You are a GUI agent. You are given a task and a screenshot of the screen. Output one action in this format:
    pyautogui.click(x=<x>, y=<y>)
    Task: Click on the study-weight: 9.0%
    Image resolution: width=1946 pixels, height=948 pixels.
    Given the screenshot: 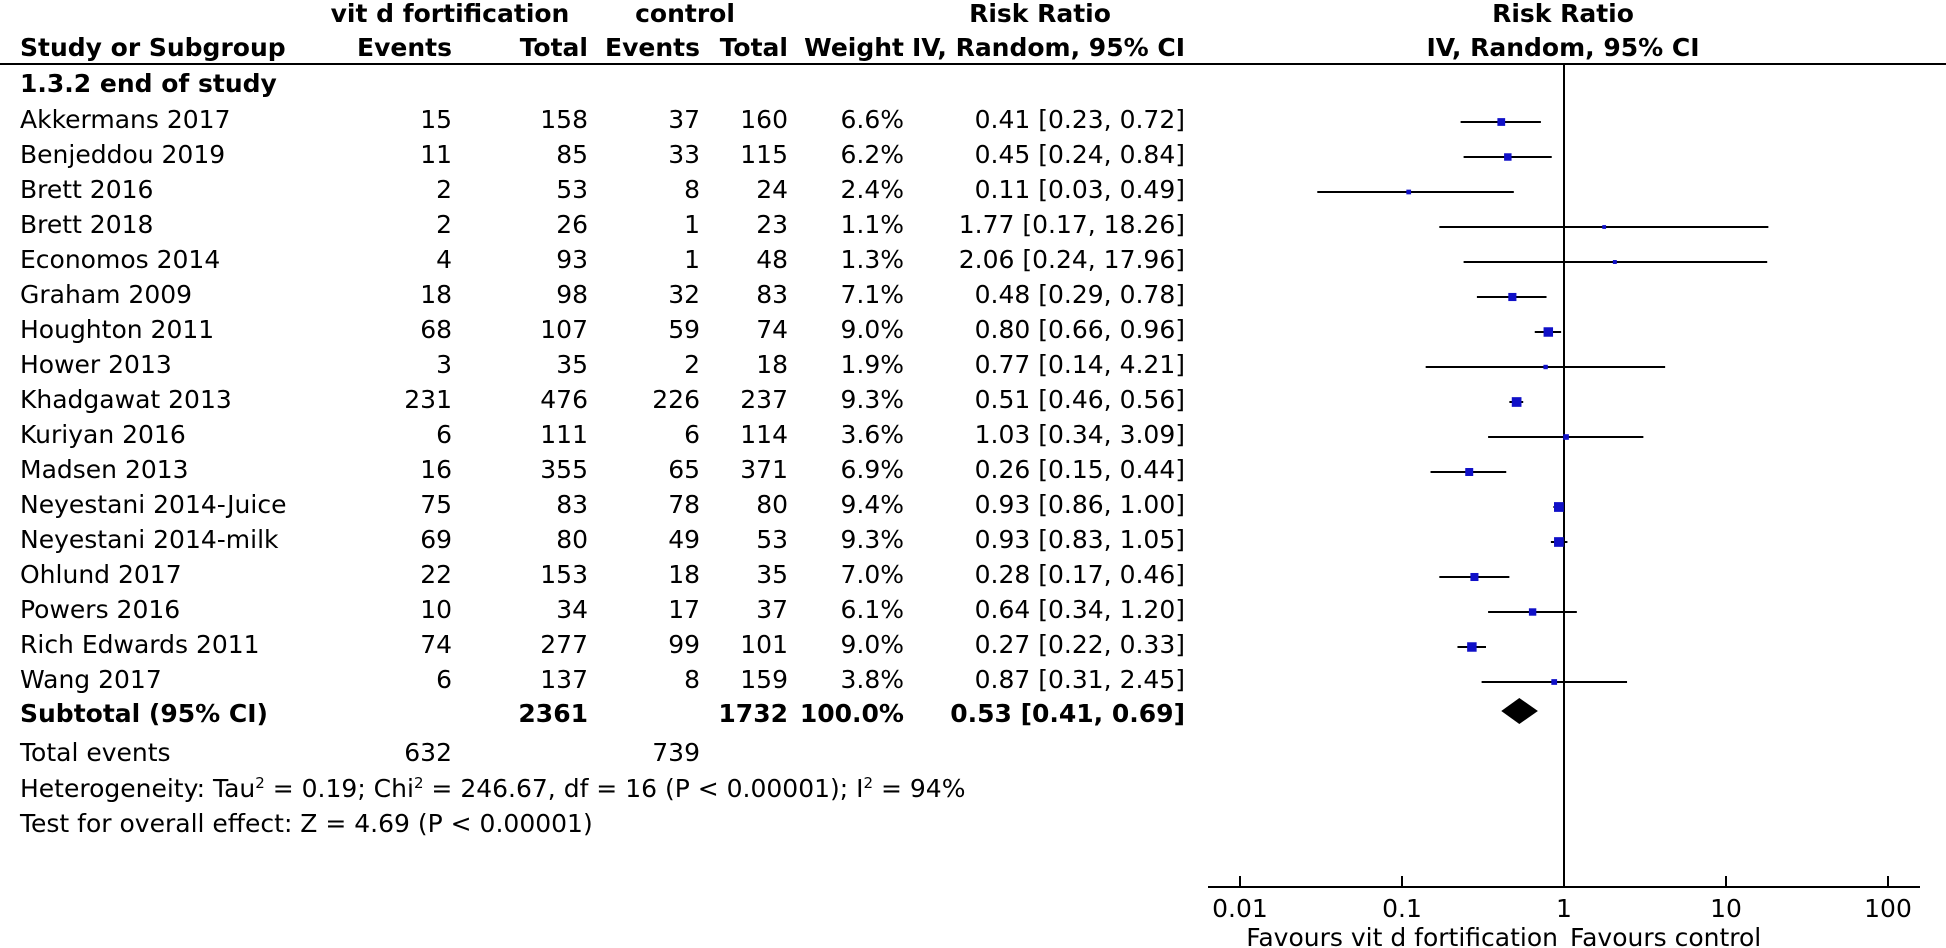 What is the action you would take?
    pyautogui.click(x=872, y=644)
    